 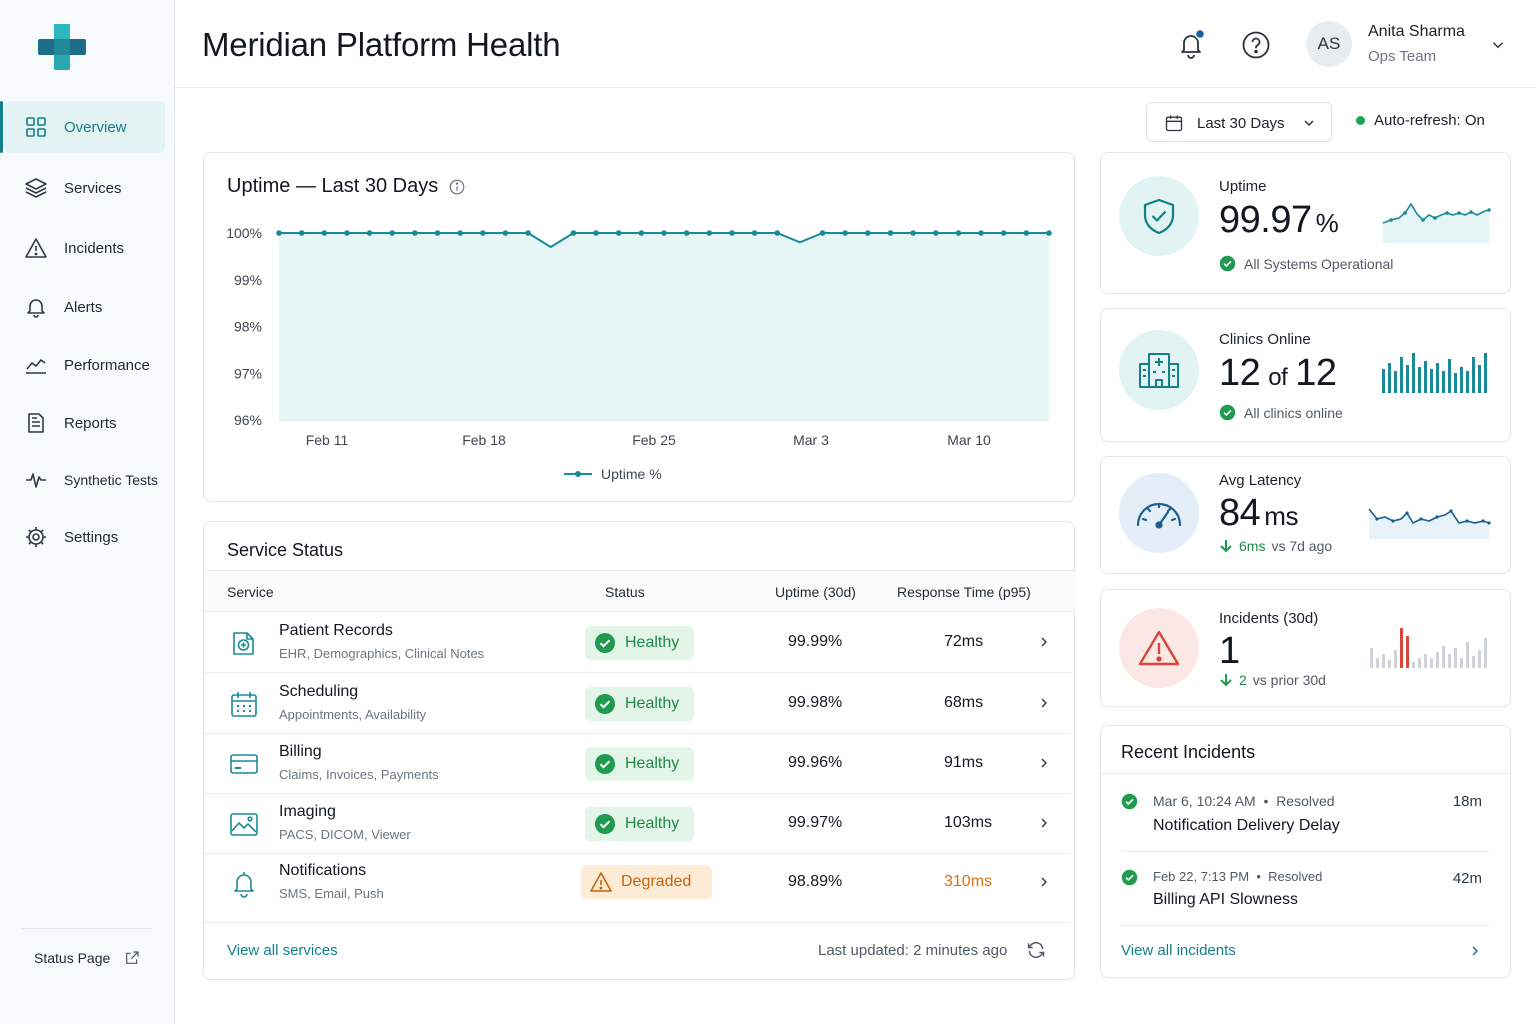 I want to click on x-tick-label: Mar 10, so click(x=969, y=440).